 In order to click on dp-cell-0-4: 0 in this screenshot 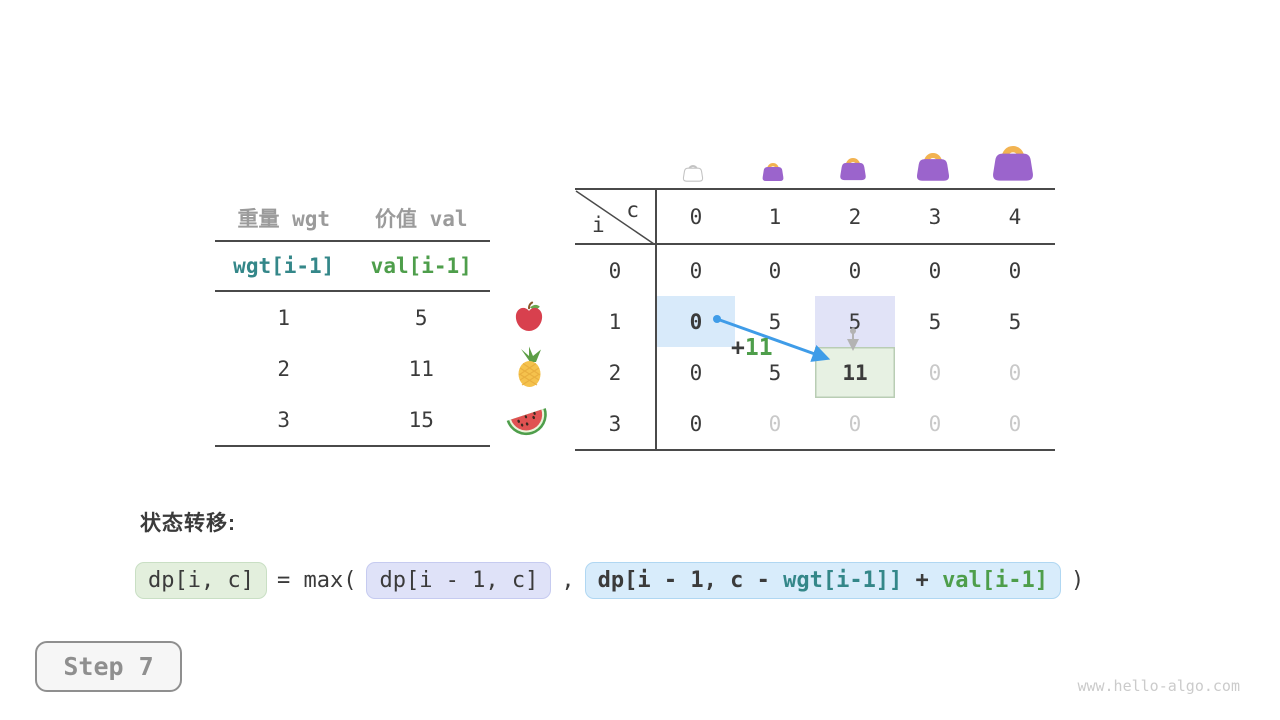, I will do `click(1015, 270)`.